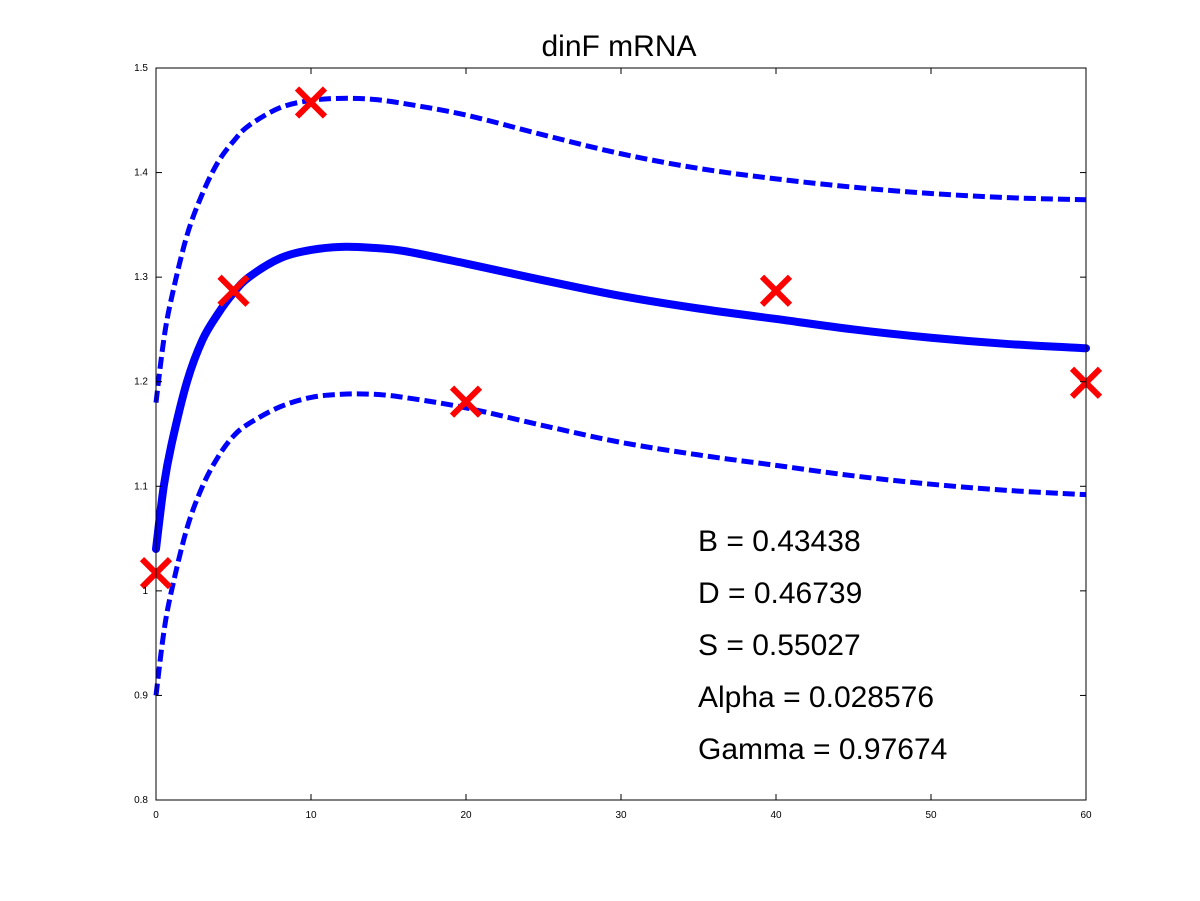 The image size is (1200, 901). Describe the element at coordinates (466, 815) in the screenshot. I see `x-tick-label: 20` at that location.